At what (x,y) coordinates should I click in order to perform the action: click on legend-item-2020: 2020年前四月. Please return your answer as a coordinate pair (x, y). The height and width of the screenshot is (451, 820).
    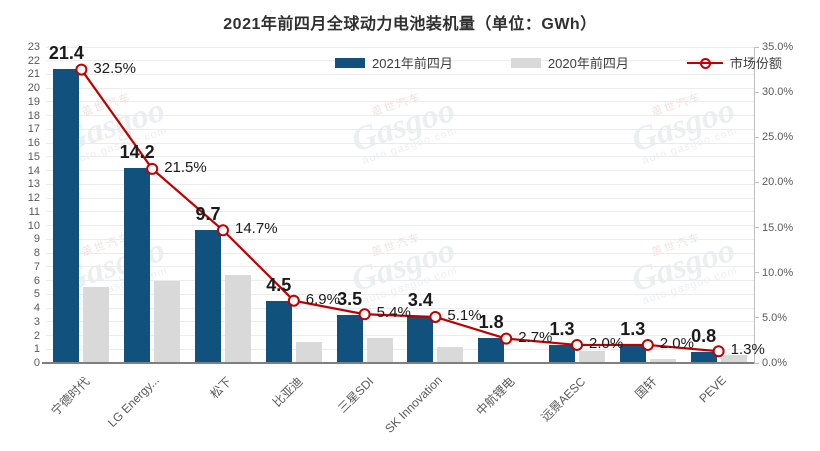
    Looking at the image, I should click on (569, 62).